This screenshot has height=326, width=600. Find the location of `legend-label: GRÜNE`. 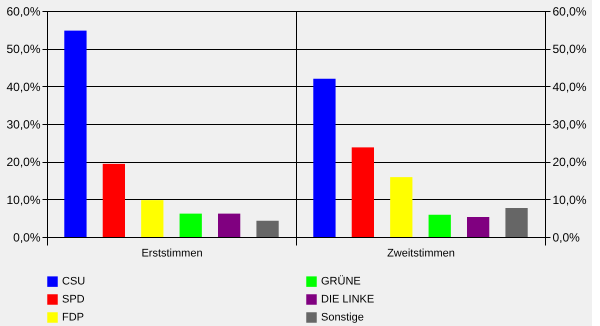

legend-label: GRÜNE is located at coordinates (341, 281).